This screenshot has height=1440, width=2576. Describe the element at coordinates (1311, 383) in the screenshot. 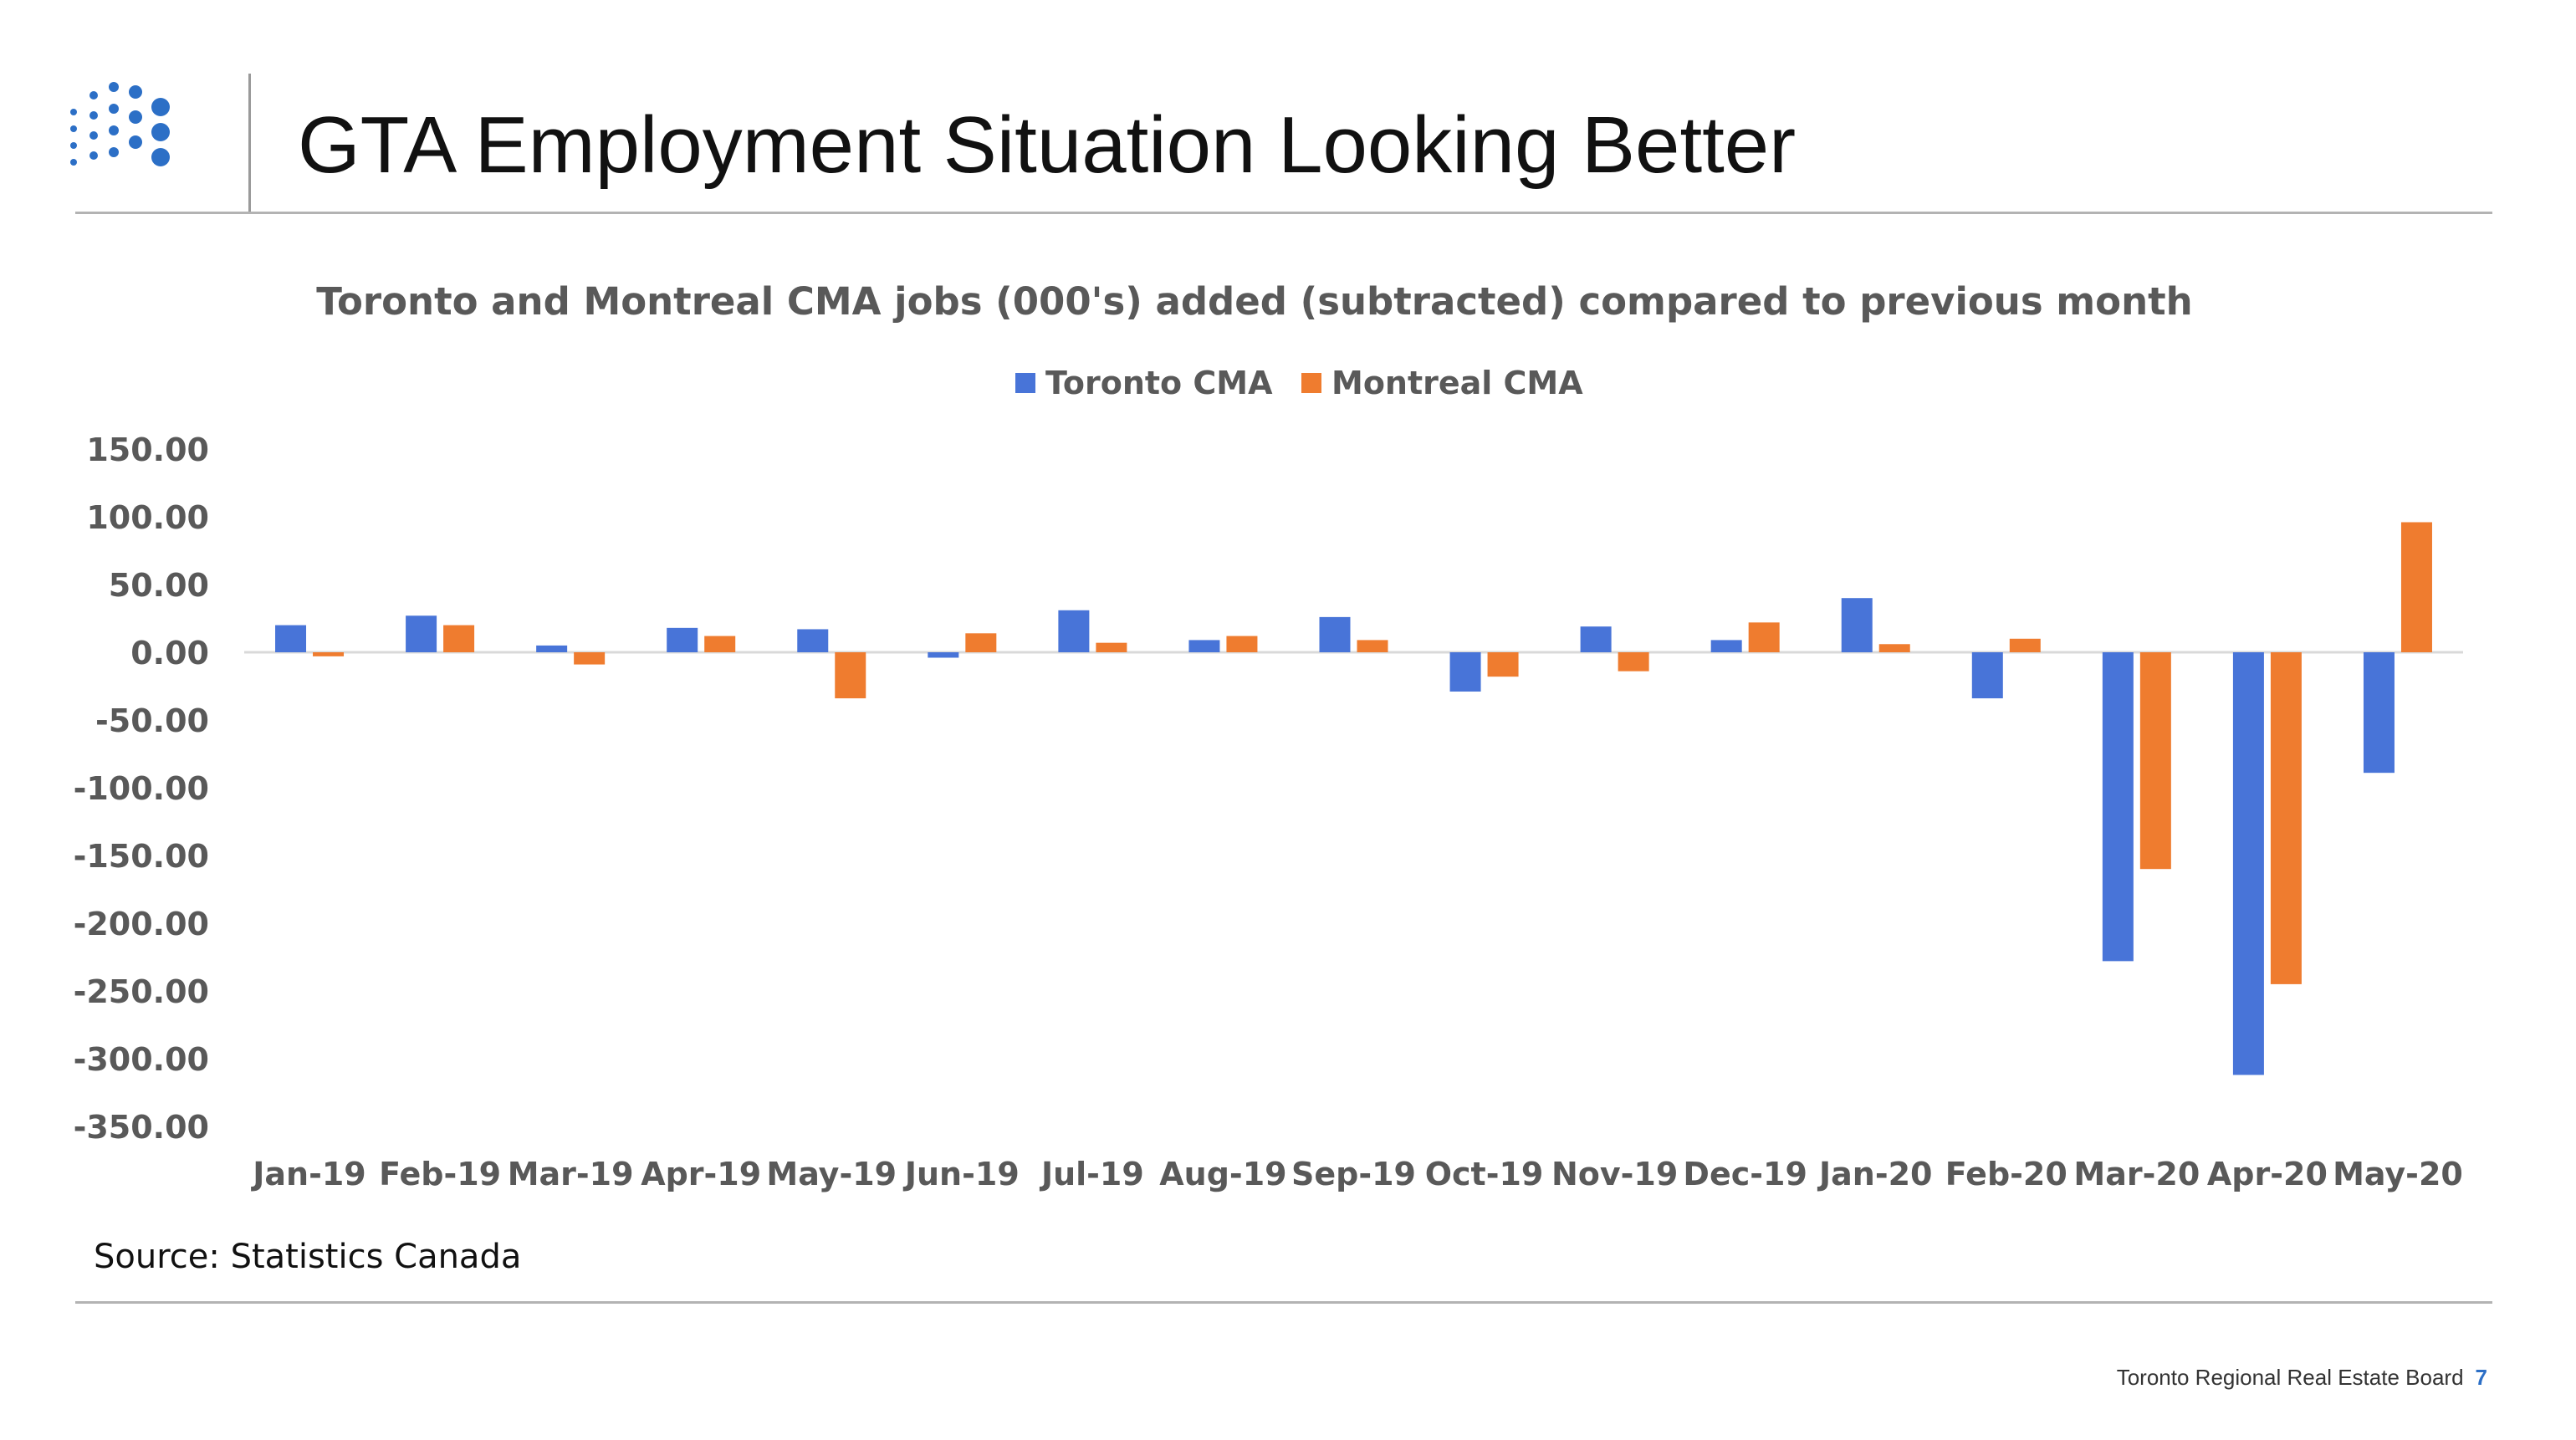

I see `legend-swatch-montreal` at that location.